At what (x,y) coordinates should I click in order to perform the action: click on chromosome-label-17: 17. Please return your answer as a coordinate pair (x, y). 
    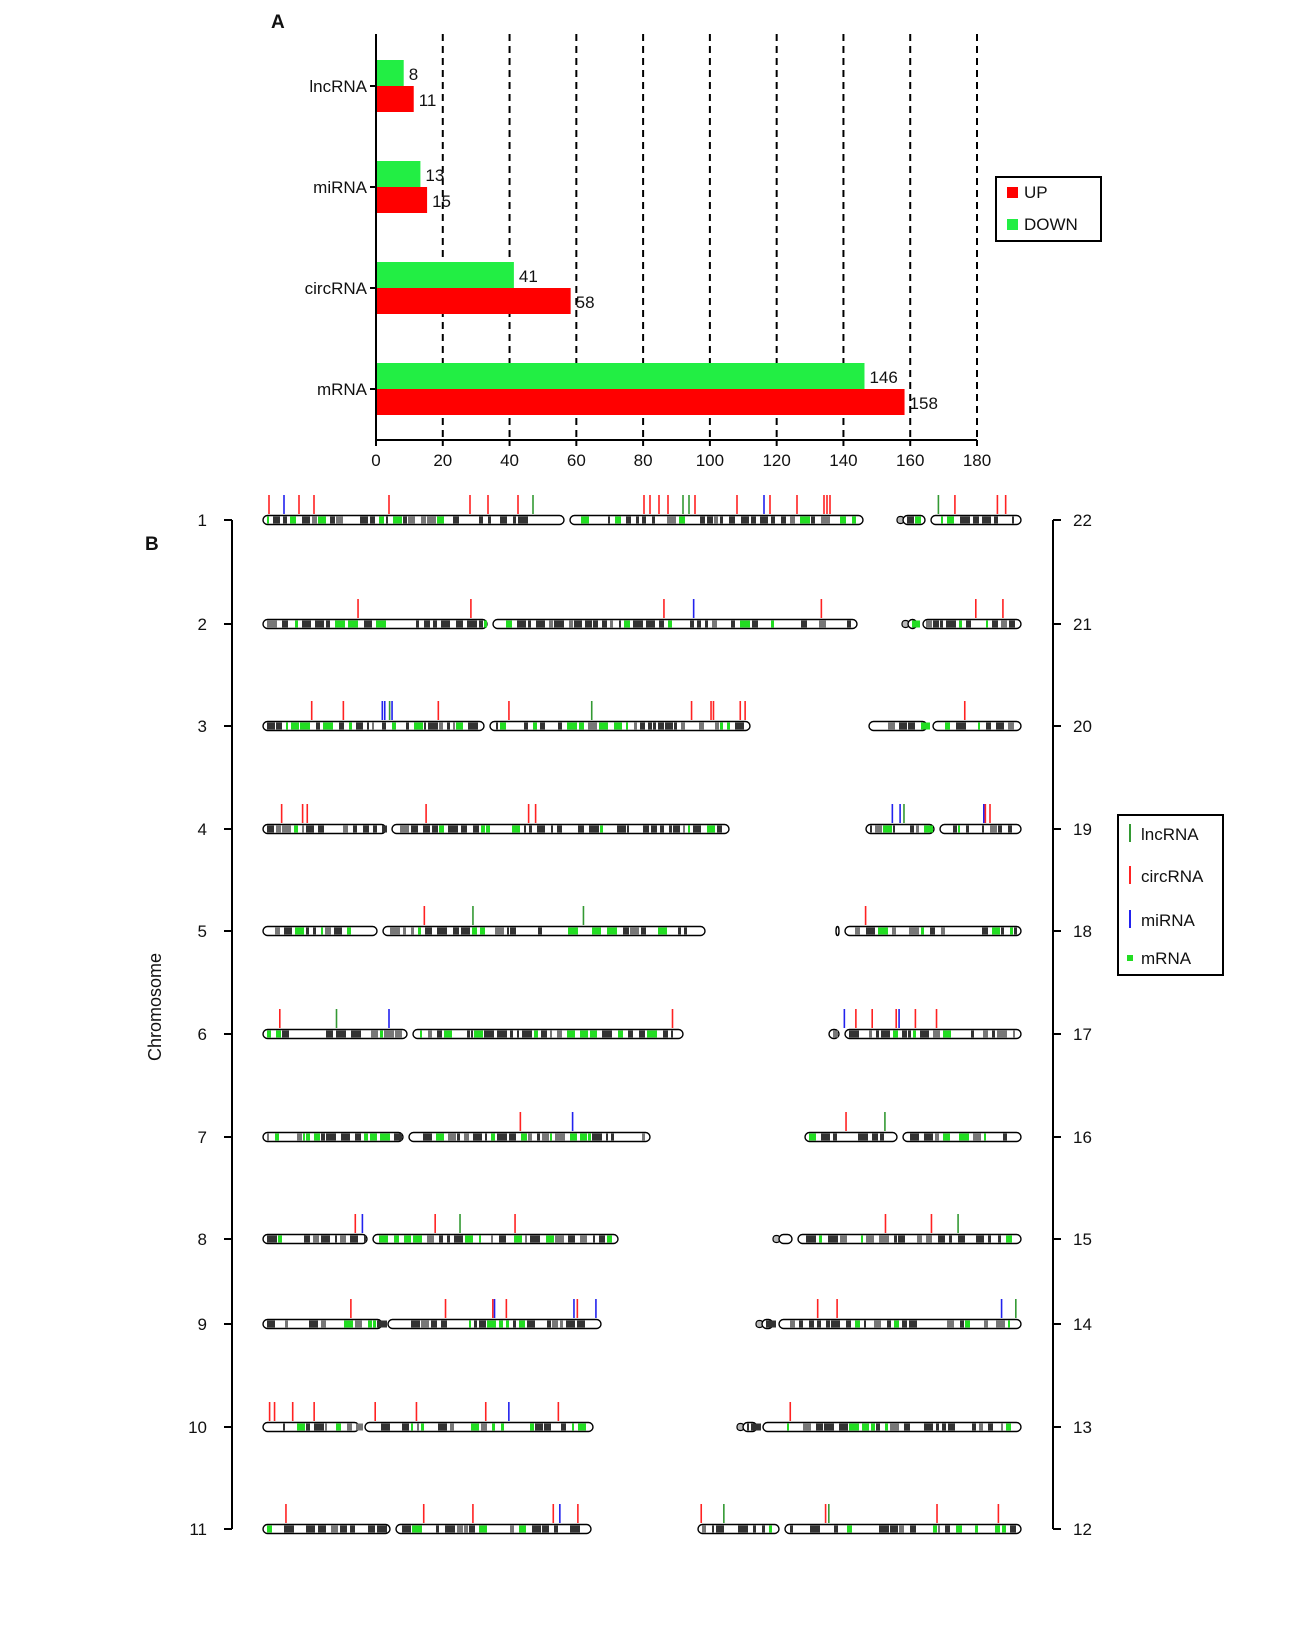
    Looking at the image, I should click on (1082, 1034).